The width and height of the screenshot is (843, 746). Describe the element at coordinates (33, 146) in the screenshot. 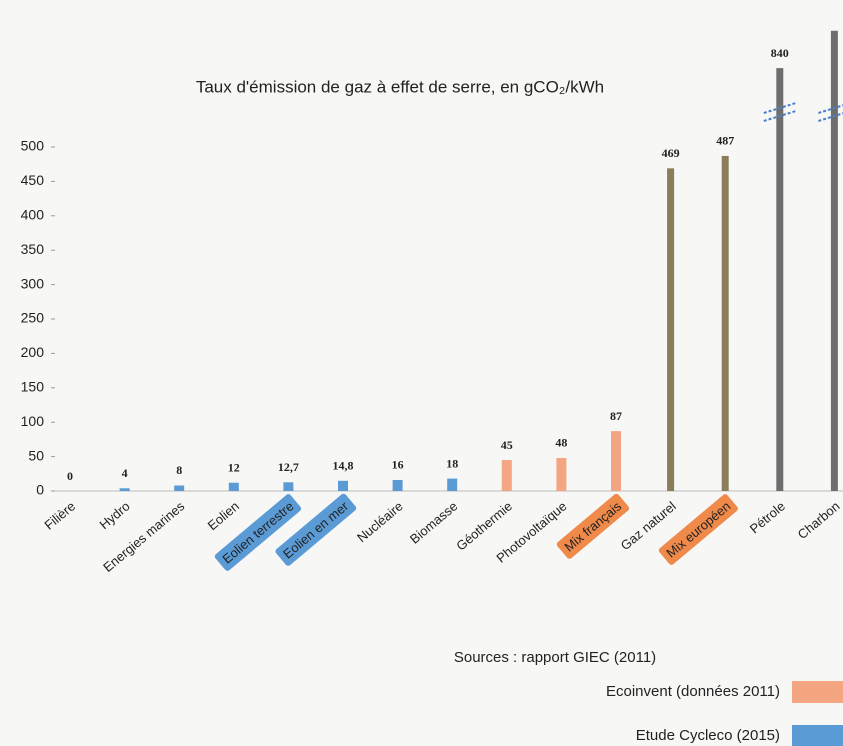

I see `y-tick-label: 500` at that location.